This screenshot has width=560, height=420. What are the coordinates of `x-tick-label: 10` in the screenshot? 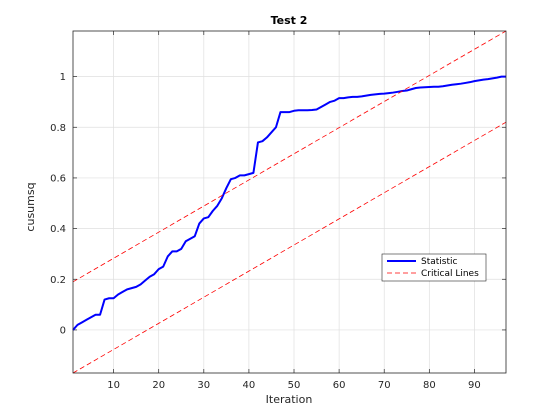 It's located at (113, 385).